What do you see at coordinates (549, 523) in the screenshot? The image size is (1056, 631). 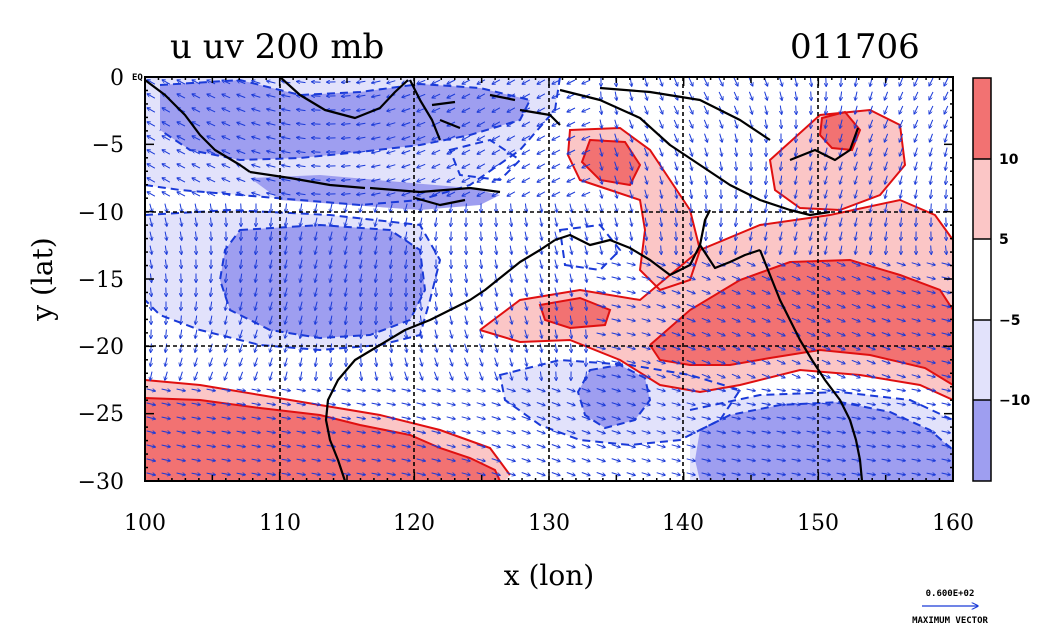 I see `x-tick-label: 130` at bounding box center [549, 523].